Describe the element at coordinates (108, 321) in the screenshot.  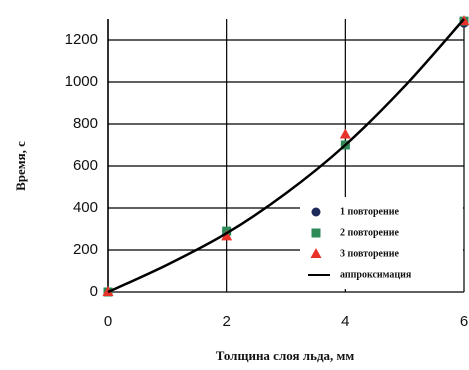
I see `x-tick-label: 0` at that location.